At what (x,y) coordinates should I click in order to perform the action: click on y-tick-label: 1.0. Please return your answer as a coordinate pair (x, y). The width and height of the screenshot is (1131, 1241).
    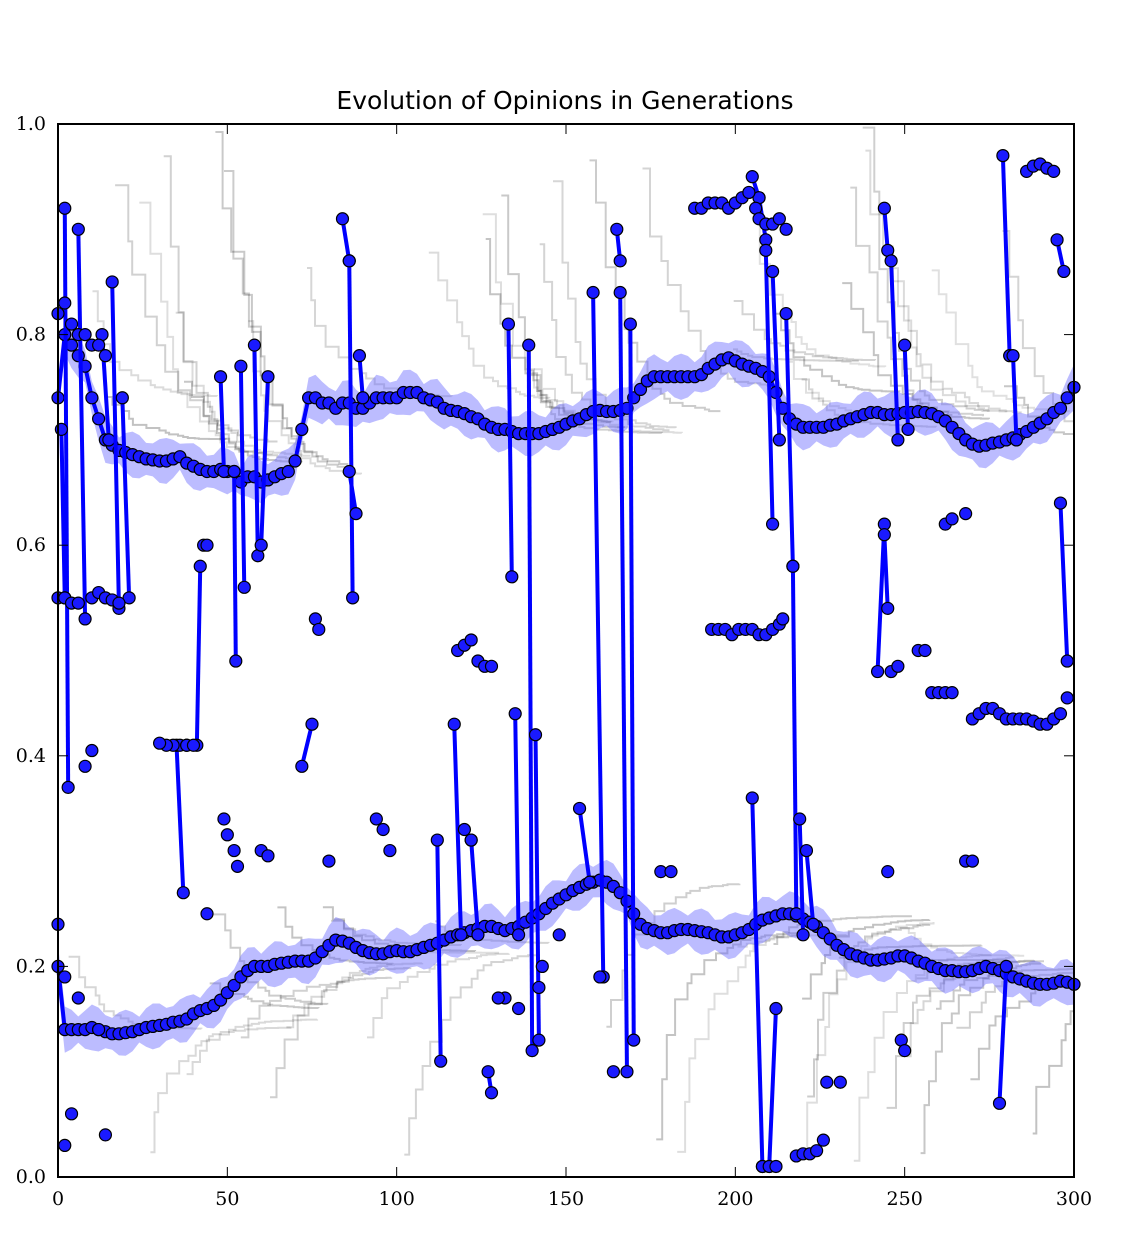
    Looking at the image, I should click on (31, 124).